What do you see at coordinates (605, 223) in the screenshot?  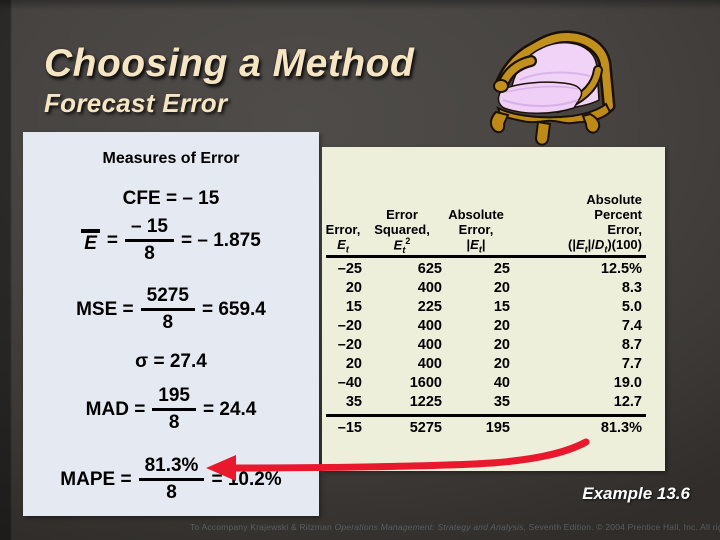 I see `header-absolute-percent-error: Absolute Percent Error, (|Et|/Dt)(100)` at bounding box center [605, 223].